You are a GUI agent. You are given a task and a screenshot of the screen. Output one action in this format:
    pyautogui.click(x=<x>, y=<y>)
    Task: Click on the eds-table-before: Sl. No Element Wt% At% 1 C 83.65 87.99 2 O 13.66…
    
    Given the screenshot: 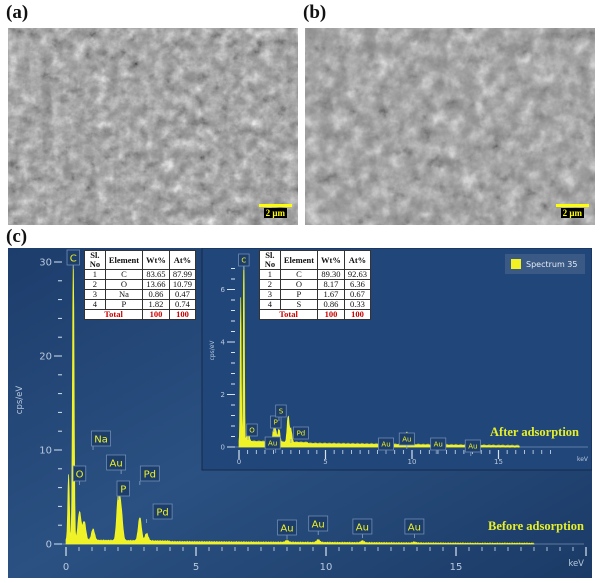 What is the action you would take?
    pyautogui.click(x=140, y=285)
    